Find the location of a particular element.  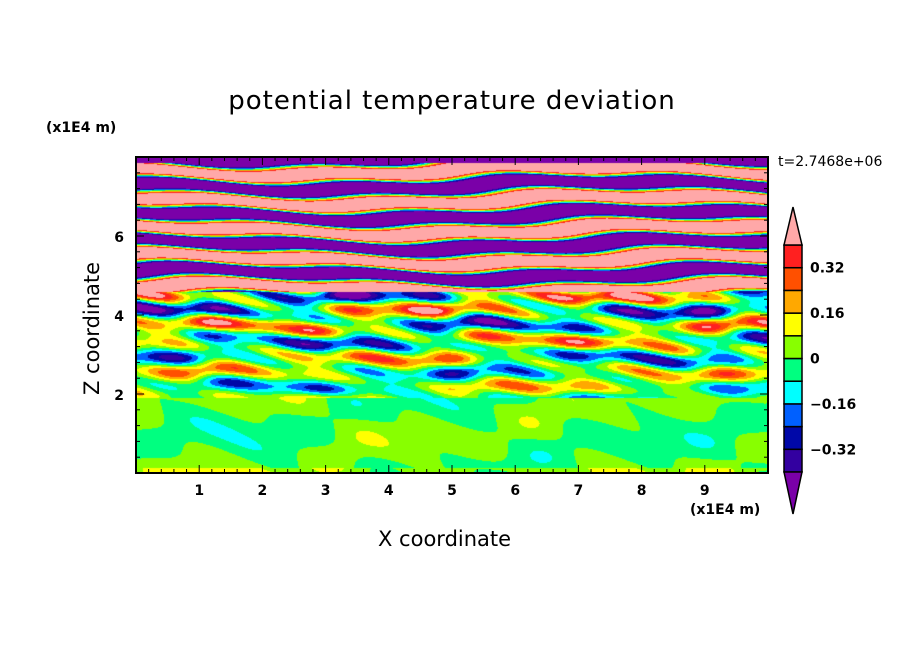

x-tick-label: 5 is located at coordinates (452, 491).